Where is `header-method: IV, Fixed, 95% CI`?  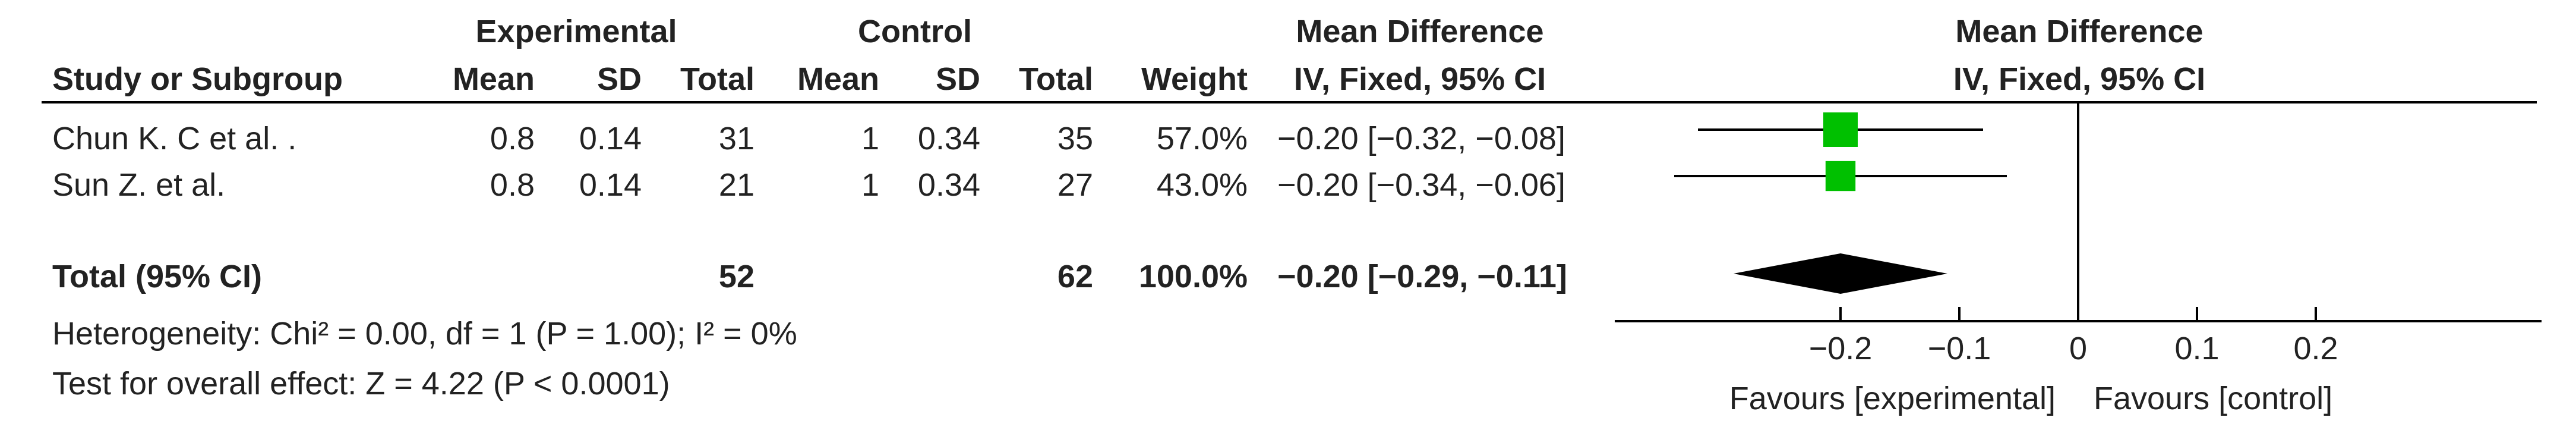
header-method: IV, Fixed, 95% CI is located at coordinates (1419, 79).